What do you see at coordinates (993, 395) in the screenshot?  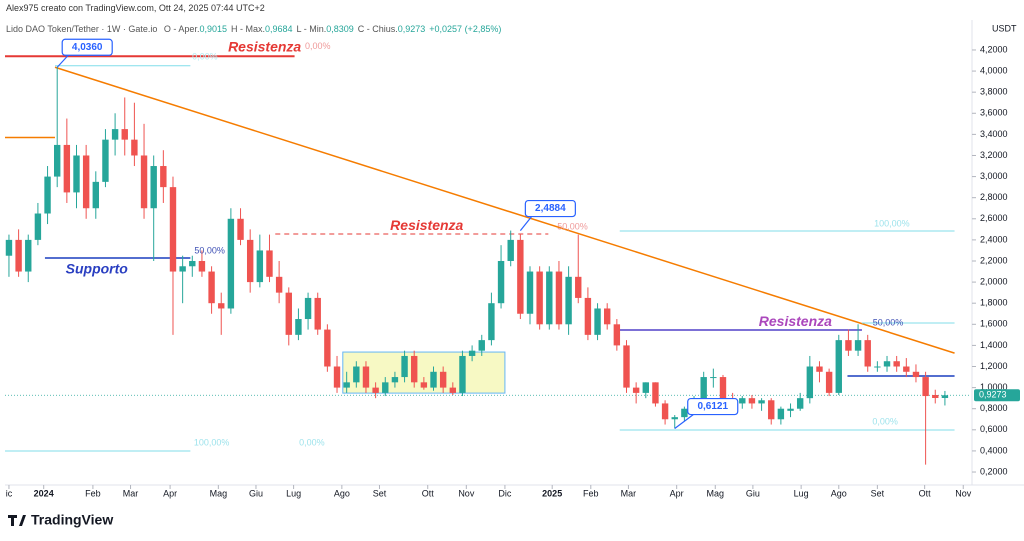 I see `price-tag-label: 0,9273` at bounding box center [993, 395].